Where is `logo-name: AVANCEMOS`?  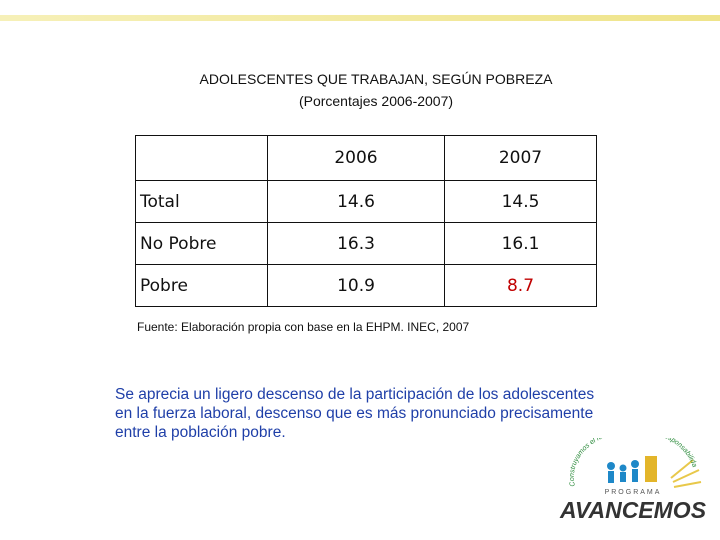 logo-name: AVANCEMOS is located at coordinates (633, 510).